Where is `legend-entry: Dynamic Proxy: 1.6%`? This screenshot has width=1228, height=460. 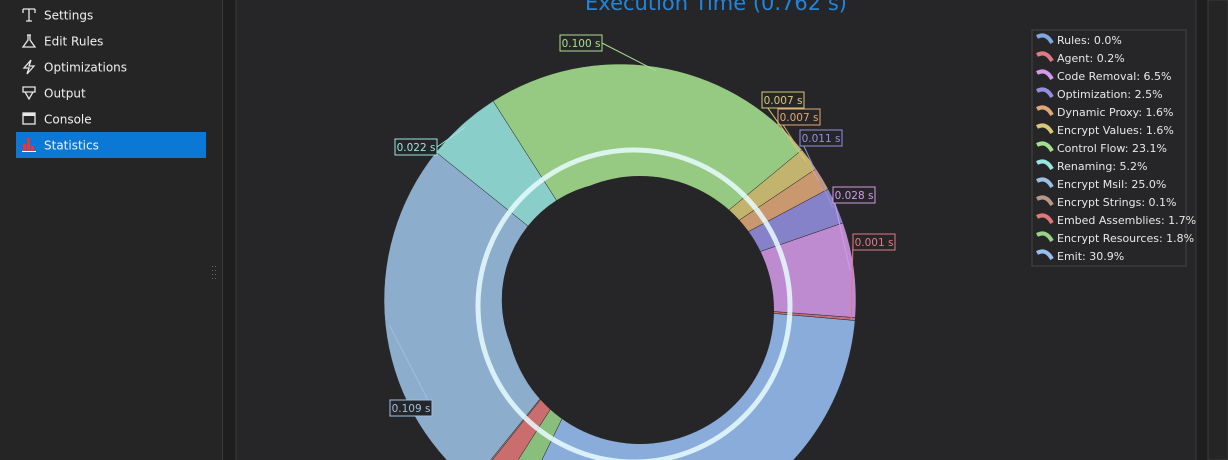
legend-entry: Dynamic Proxy: 1.6% is located at coordinates (1115, 112).